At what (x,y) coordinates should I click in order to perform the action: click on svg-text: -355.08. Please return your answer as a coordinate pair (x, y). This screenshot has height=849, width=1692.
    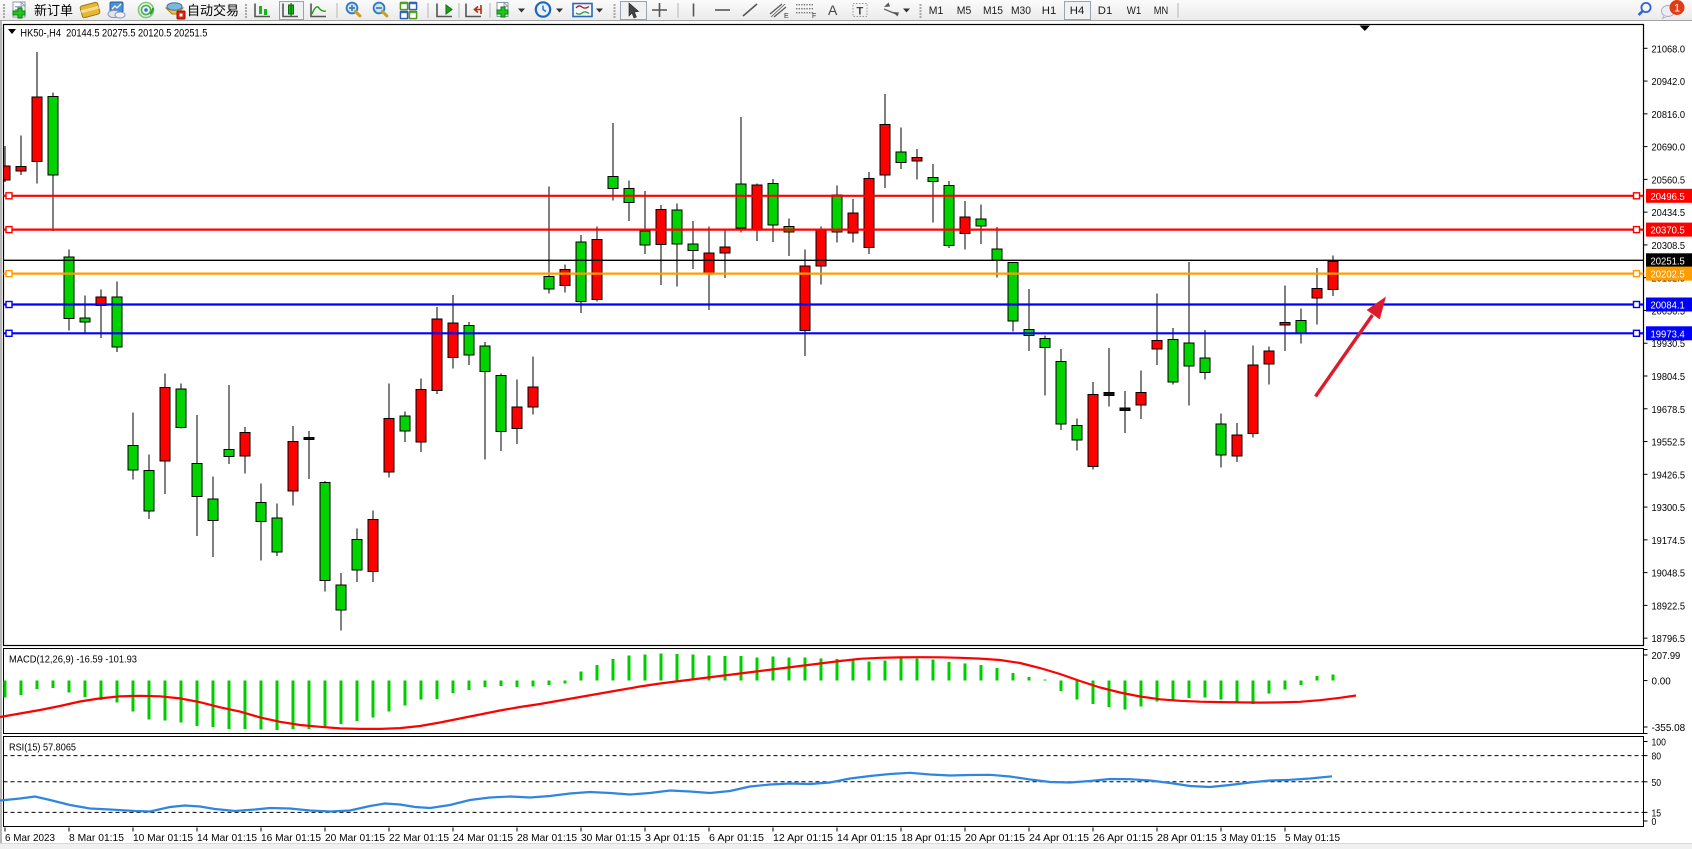
    Looking at the image, I should click on (1669, 728).